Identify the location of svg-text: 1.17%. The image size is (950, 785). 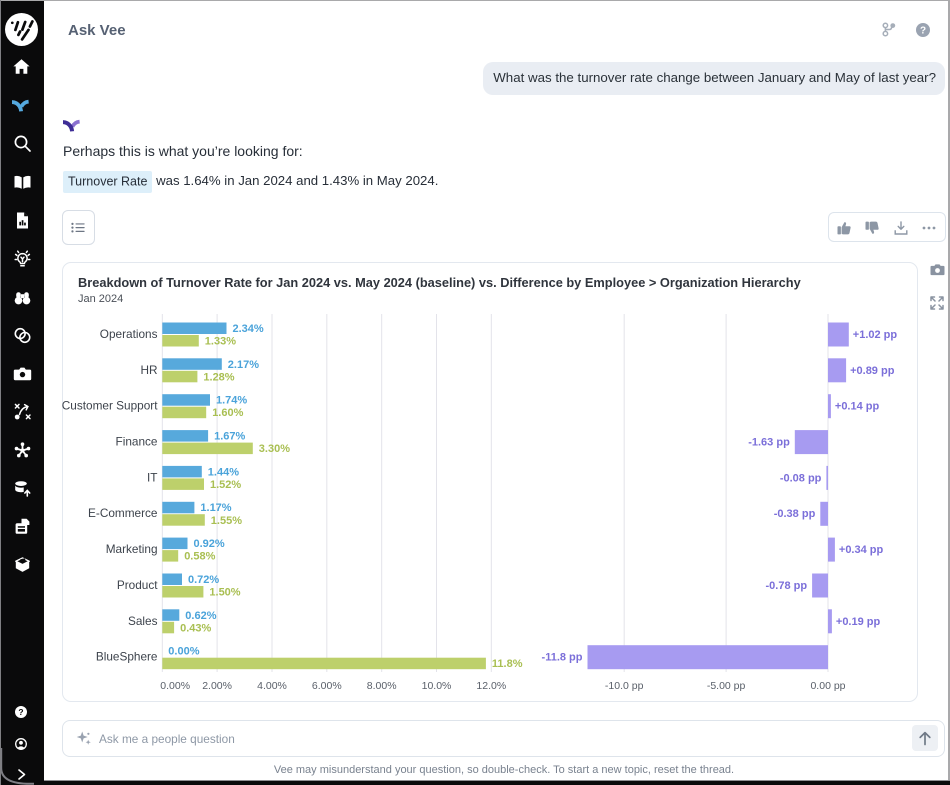
(215, 508).